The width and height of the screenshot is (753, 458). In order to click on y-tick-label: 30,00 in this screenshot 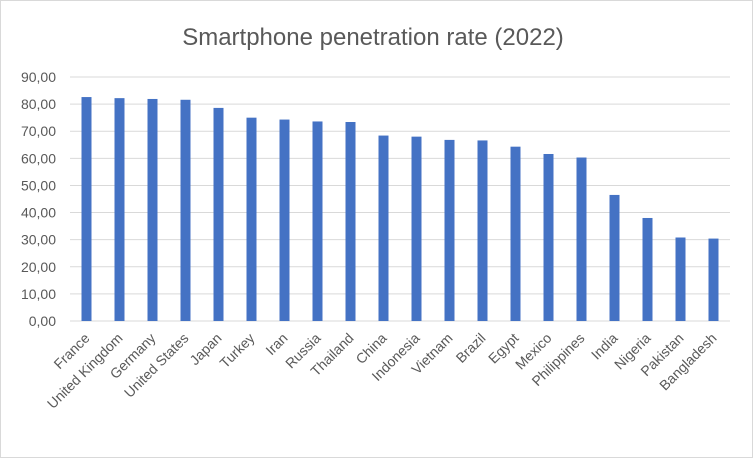, I will do `click(38, 240)`.